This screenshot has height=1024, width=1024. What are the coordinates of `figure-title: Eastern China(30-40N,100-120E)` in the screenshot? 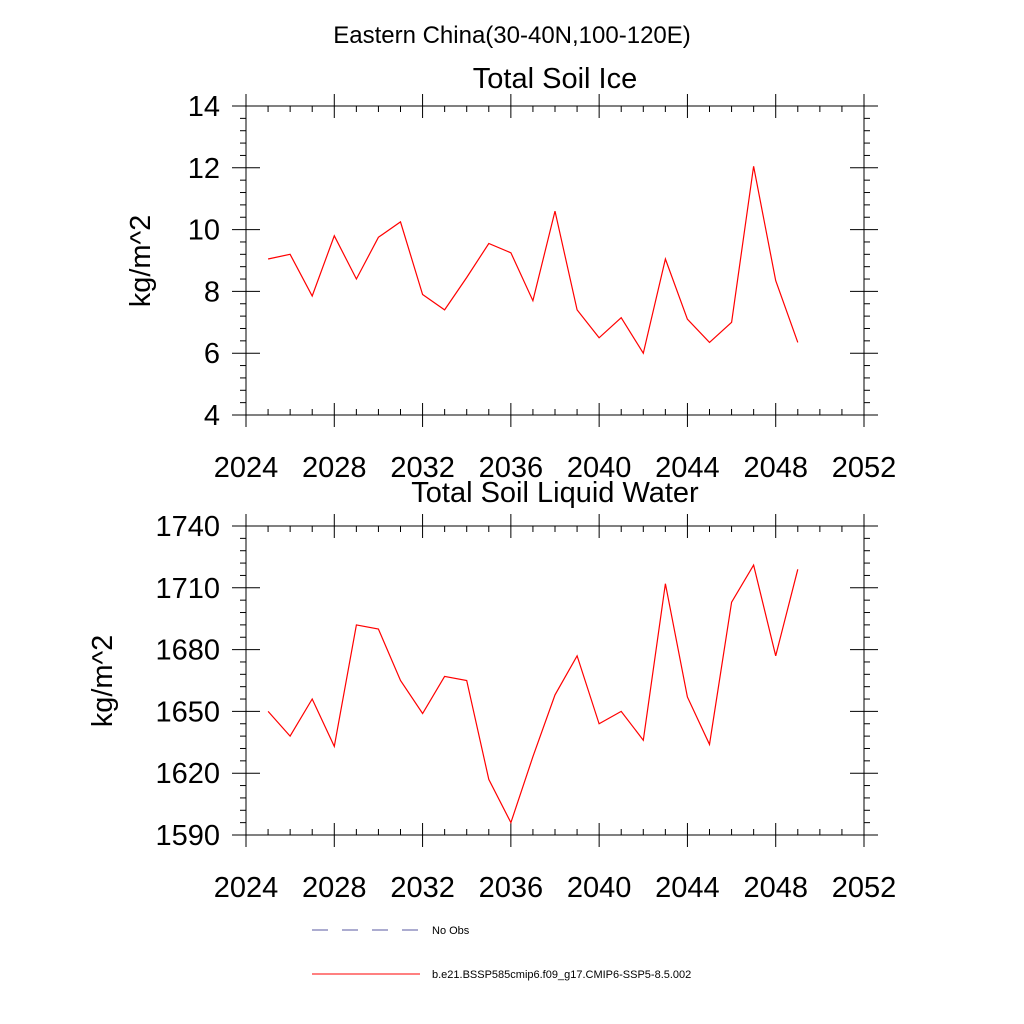 It's located at (512, 35).